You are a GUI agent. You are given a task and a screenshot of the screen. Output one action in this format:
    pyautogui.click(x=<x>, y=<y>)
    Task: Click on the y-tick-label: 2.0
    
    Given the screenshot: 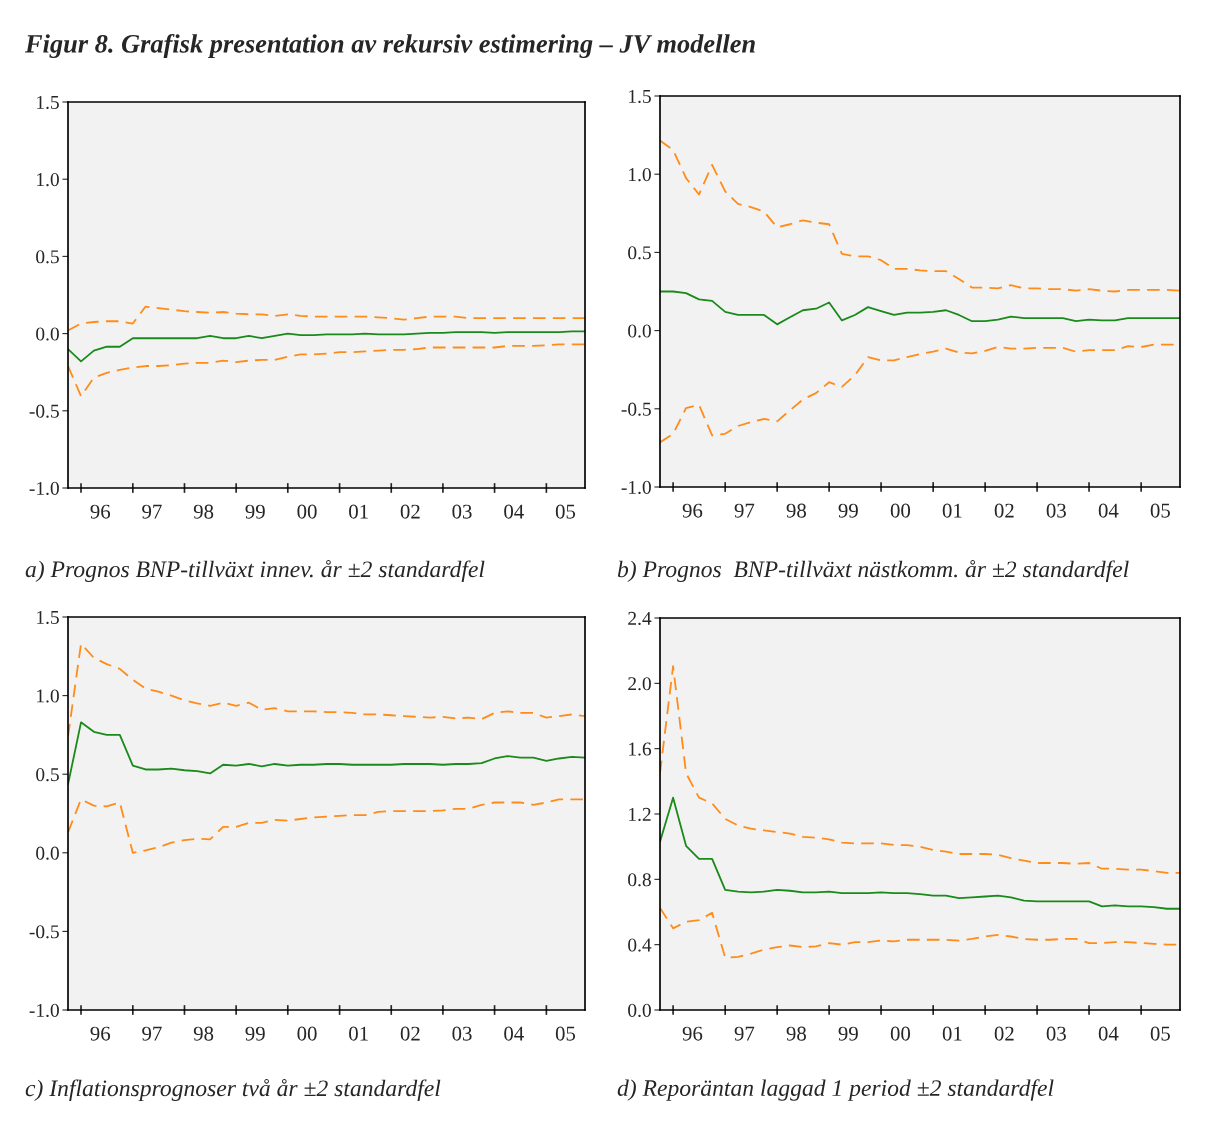 What is the action you would take?
    pyautogui.click(x=639, y=684)
    